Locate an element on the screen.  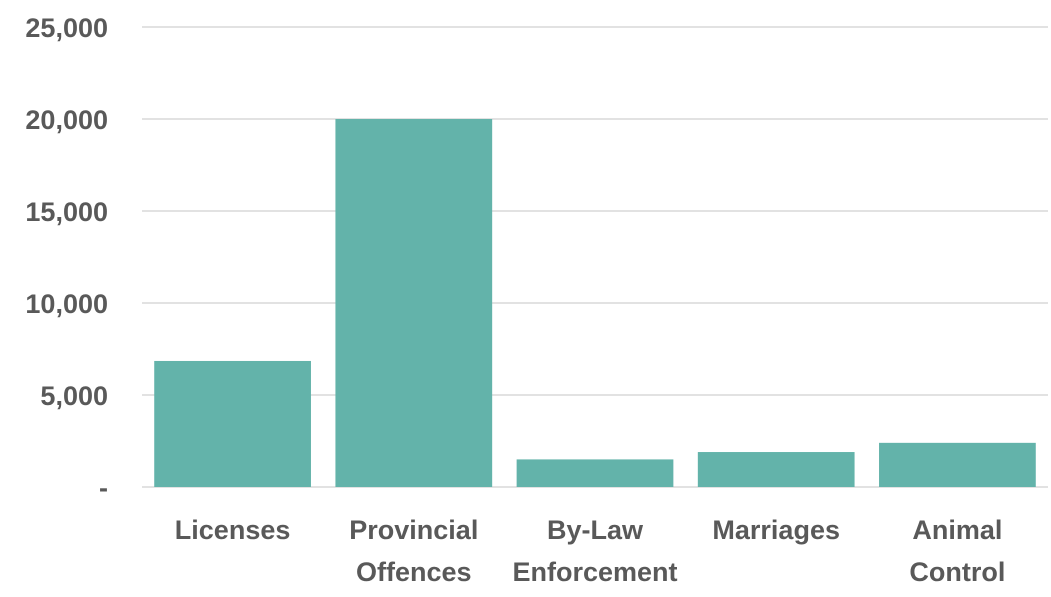
y-tick-label: 10,000 is located at coordinates (66, 304).